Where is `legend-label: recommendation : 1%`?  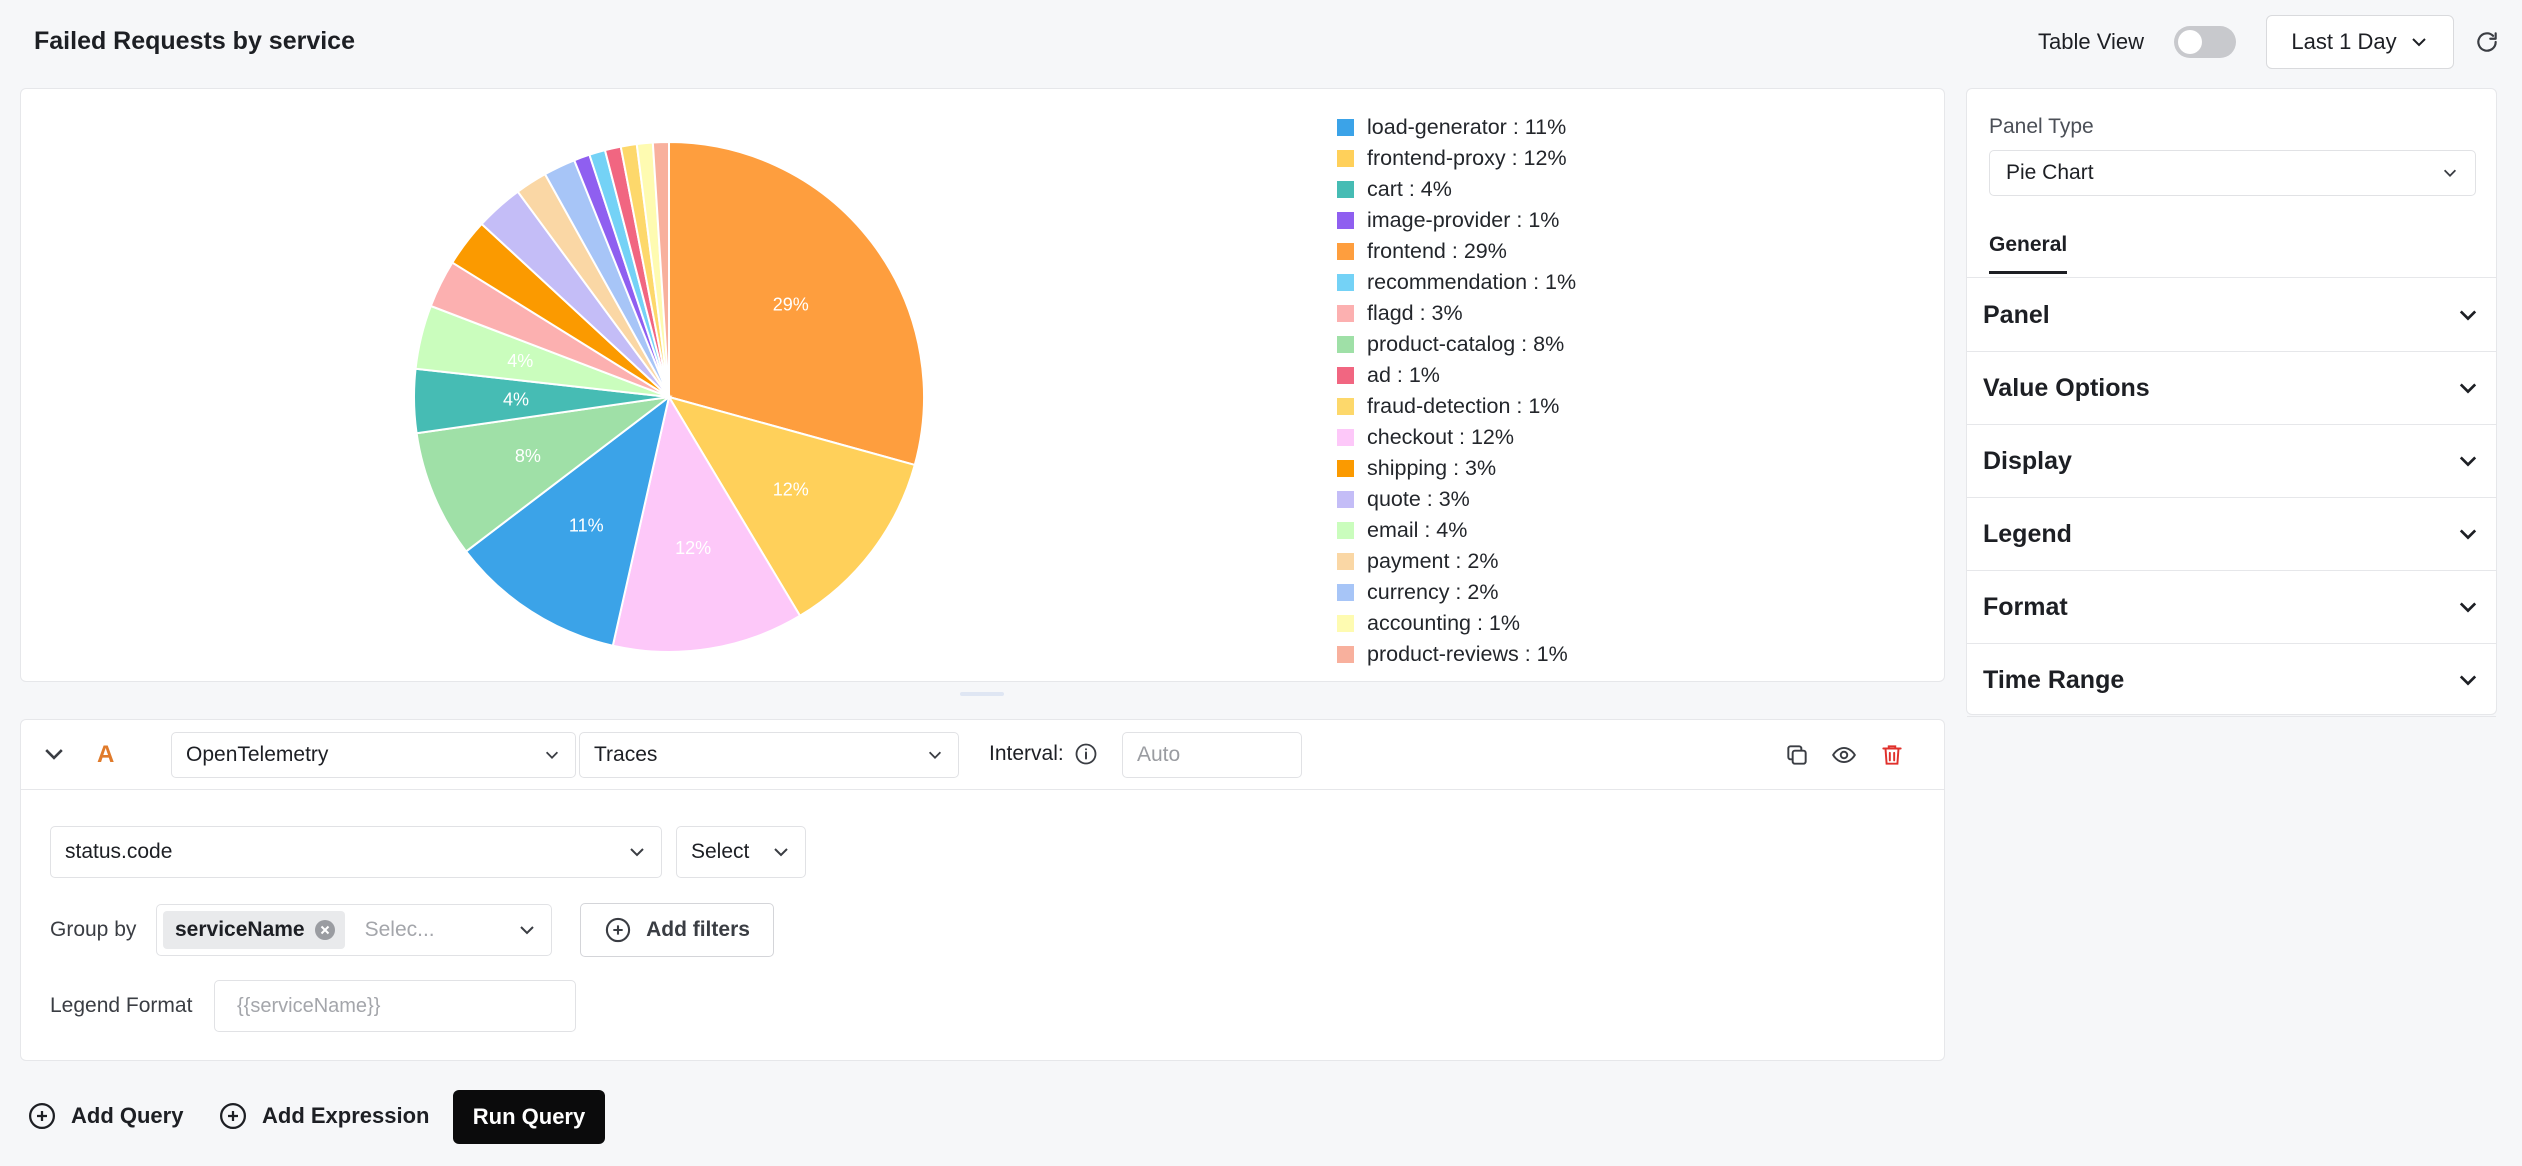 legend-label: recommendation : 1% is located at coordinates (1472, 282).